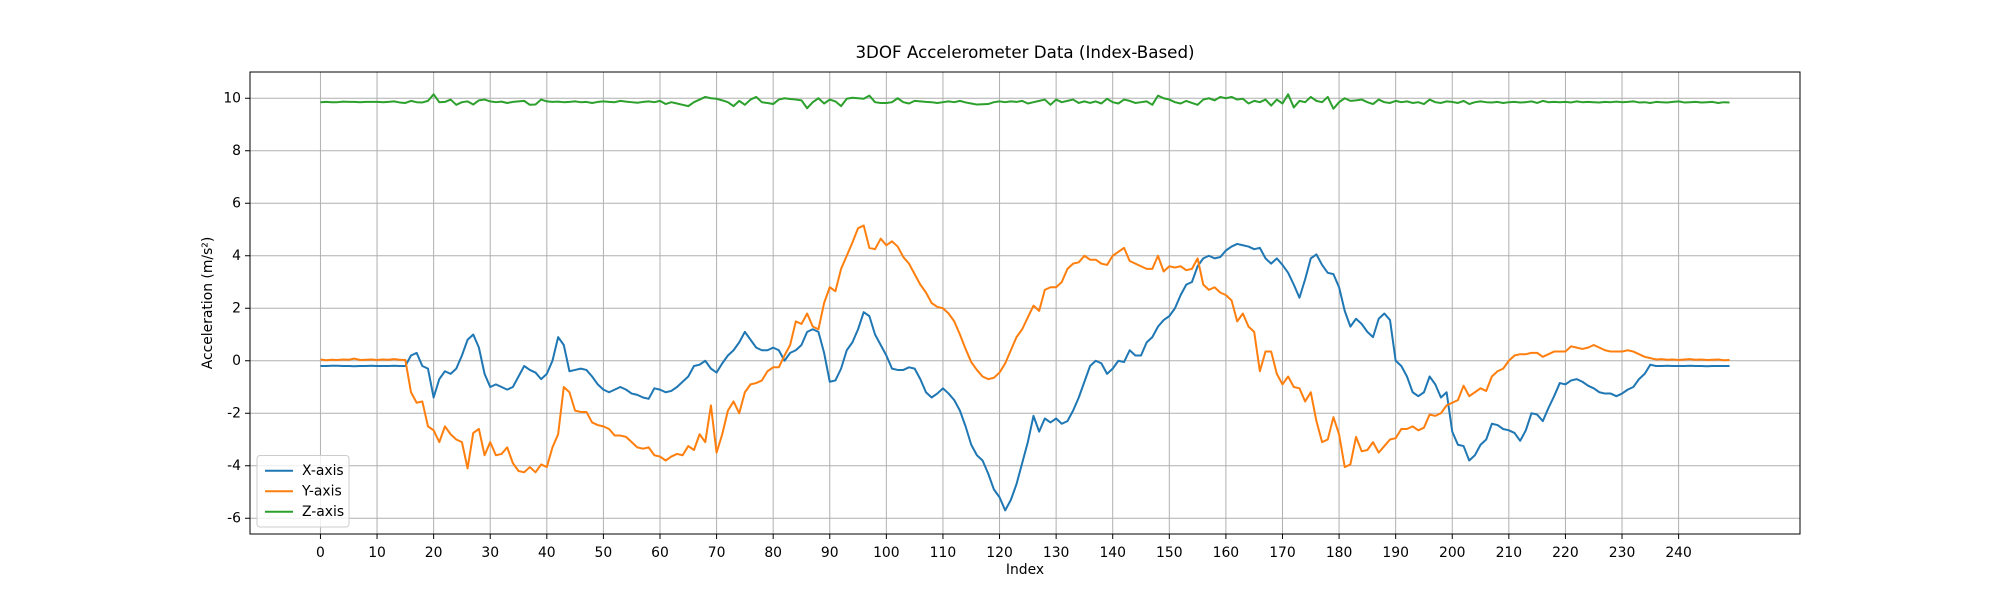  Describe the element at coordinates (1025, 101) in the screenshot. I see `data-line` at that location.